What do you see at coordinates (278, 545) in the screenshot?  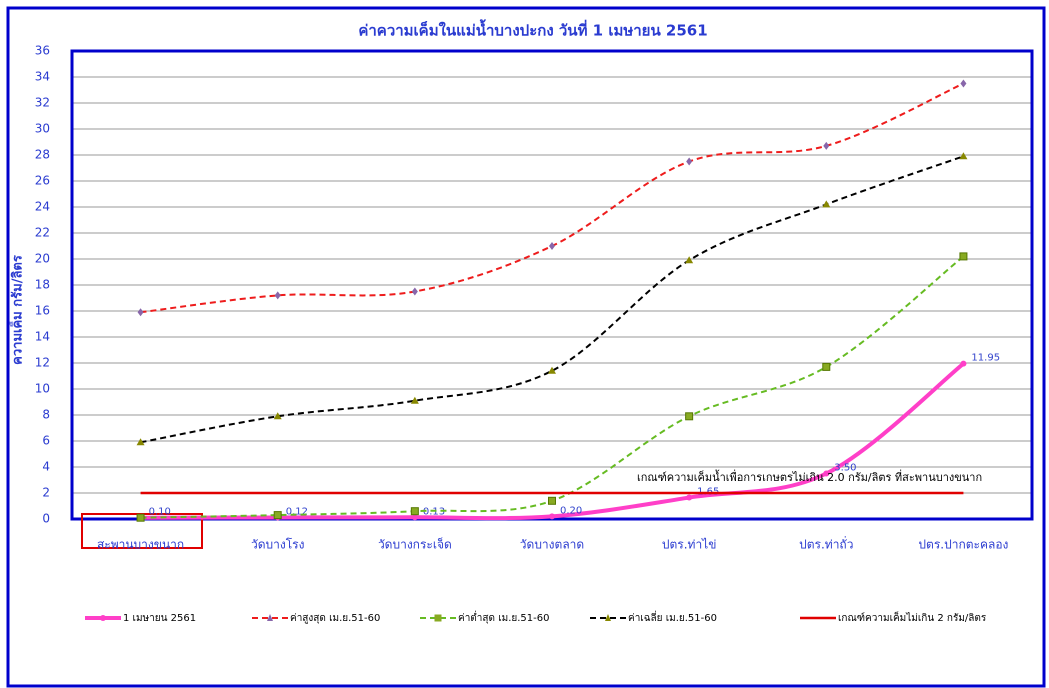 I see `x-tick-label: วัดบางโรง` at bounding box center [278, 545].